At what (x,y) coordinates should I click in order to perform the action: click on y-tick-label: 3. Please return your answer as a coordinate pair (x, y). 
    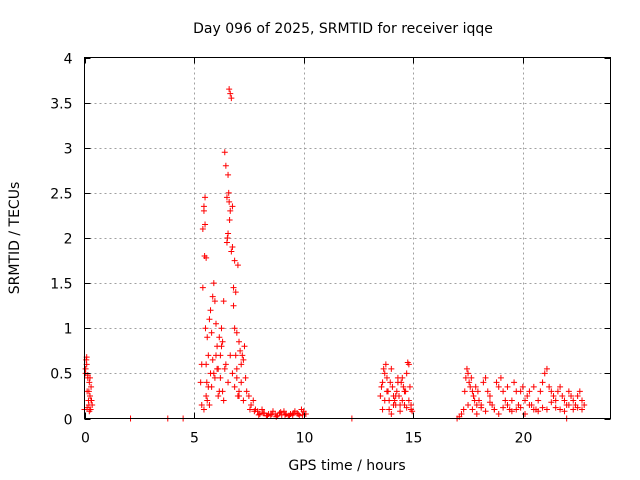
    Looking at the image, I should click on (68, 150).